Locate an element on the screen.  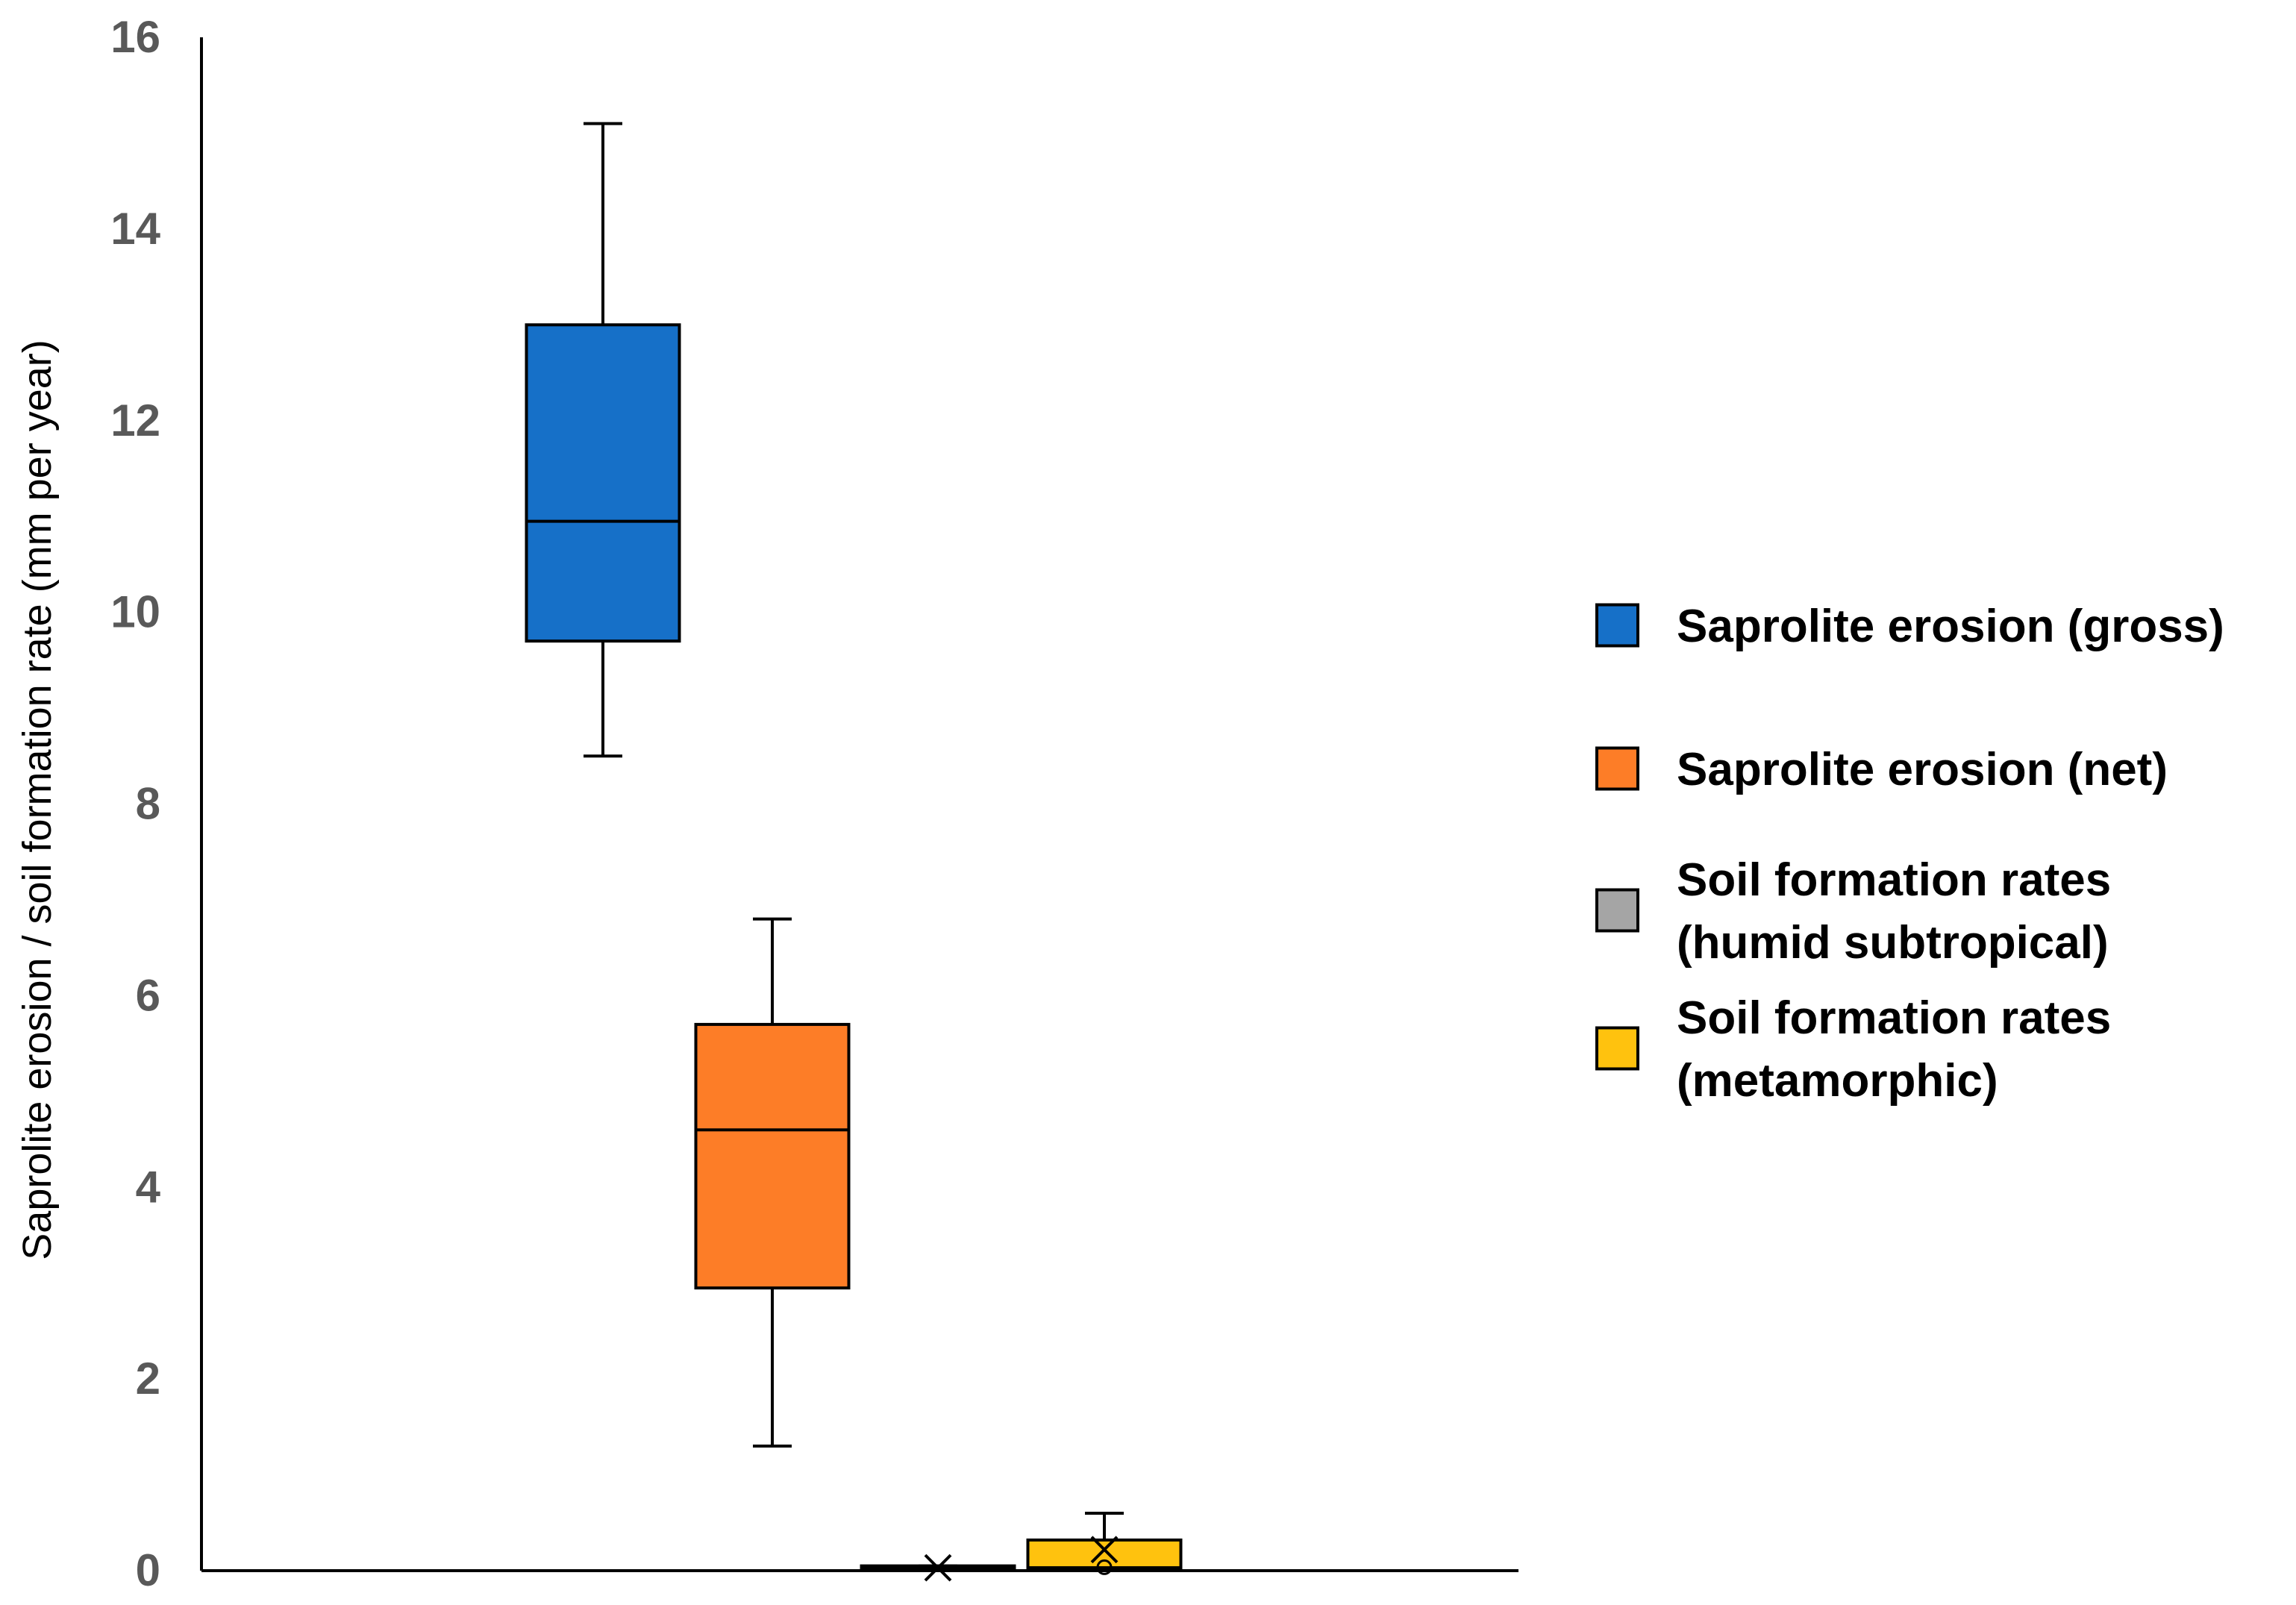
y-tick-label: 2 is located at coordinates (148, 1379).